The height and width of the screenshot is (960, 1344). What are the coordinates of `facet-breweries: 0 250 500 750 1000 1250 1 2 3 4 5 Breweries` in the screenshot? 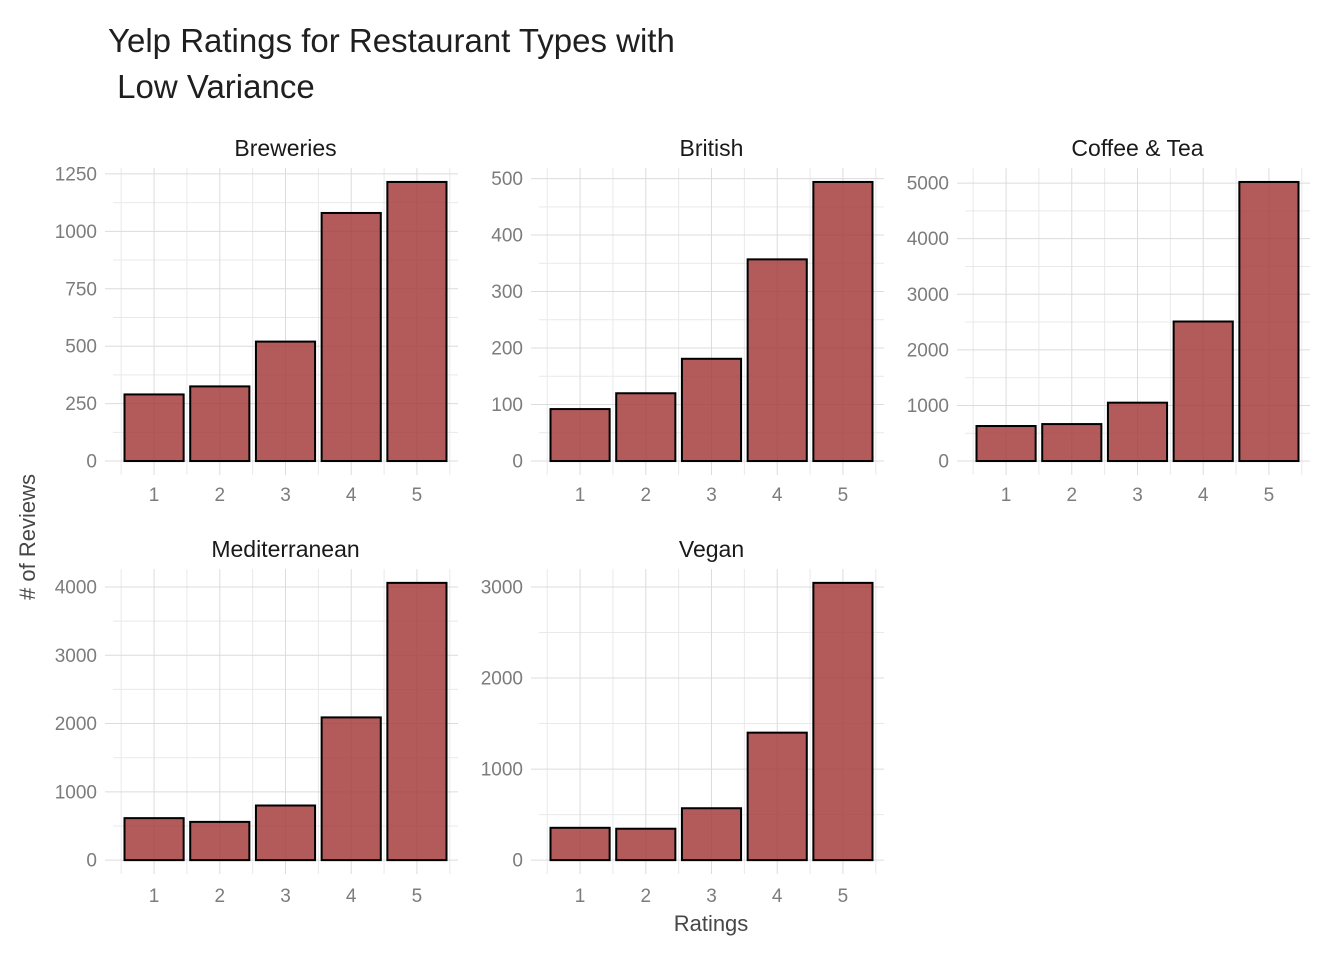 It's located at (256, 320).